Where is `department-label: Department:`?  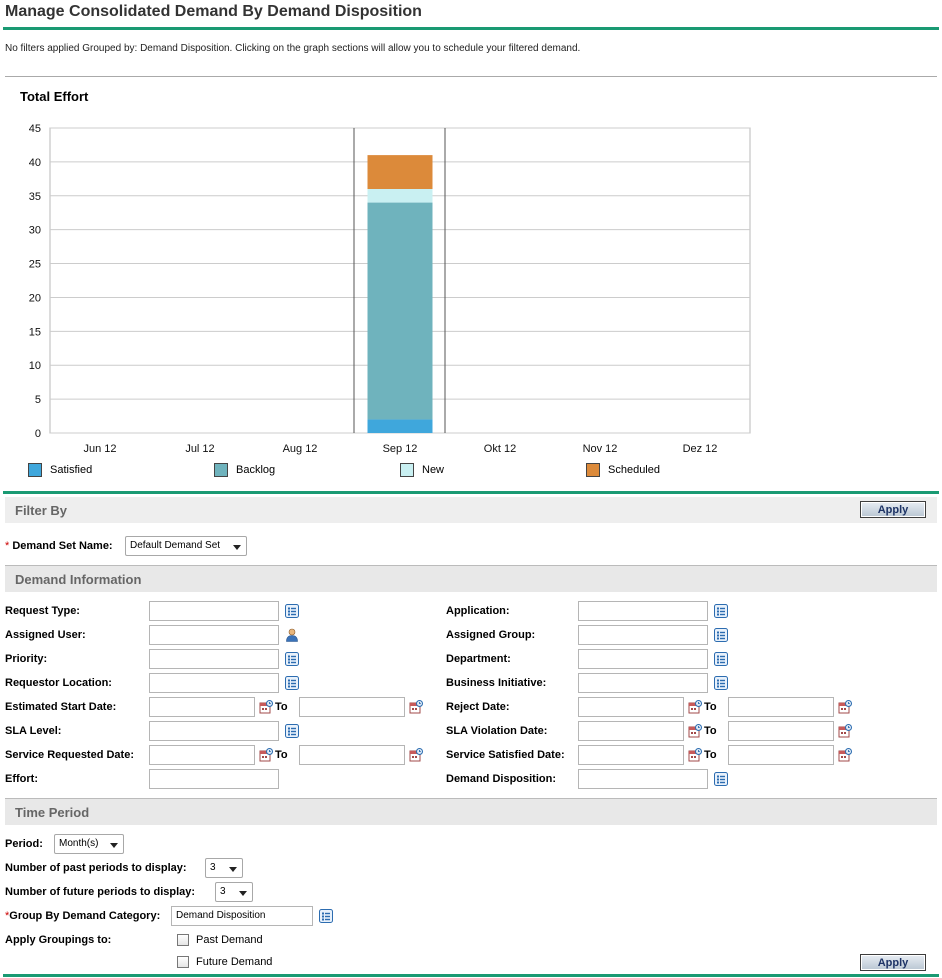
department-label: Department: is located at coordinates (478, 659).